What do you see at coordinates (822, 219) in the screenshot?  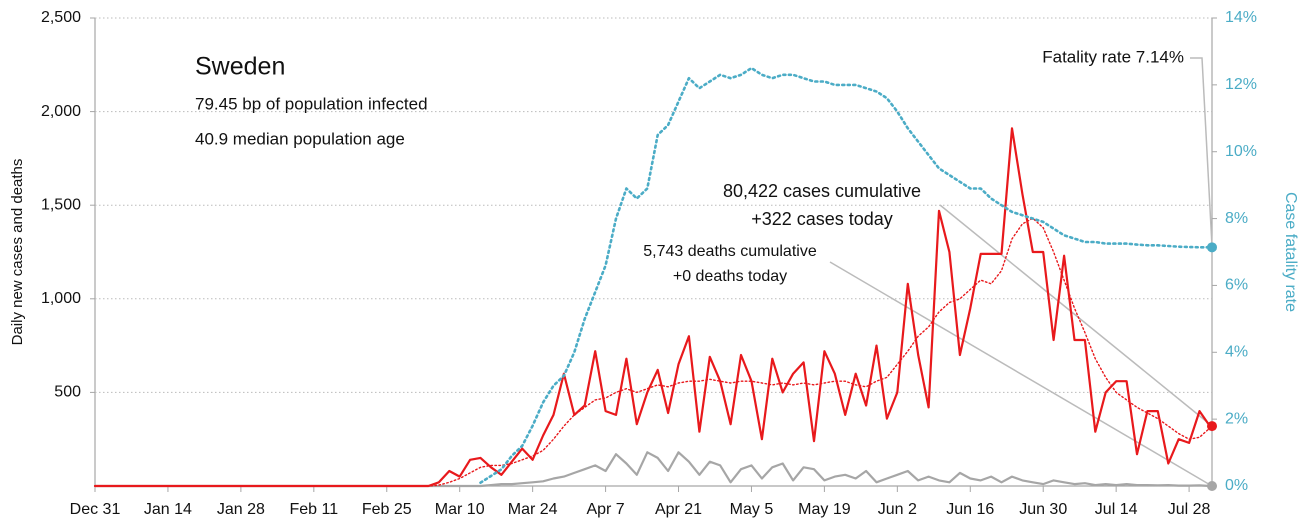 I see `annotation: +322 cases today` at bounding box center [822, 219].